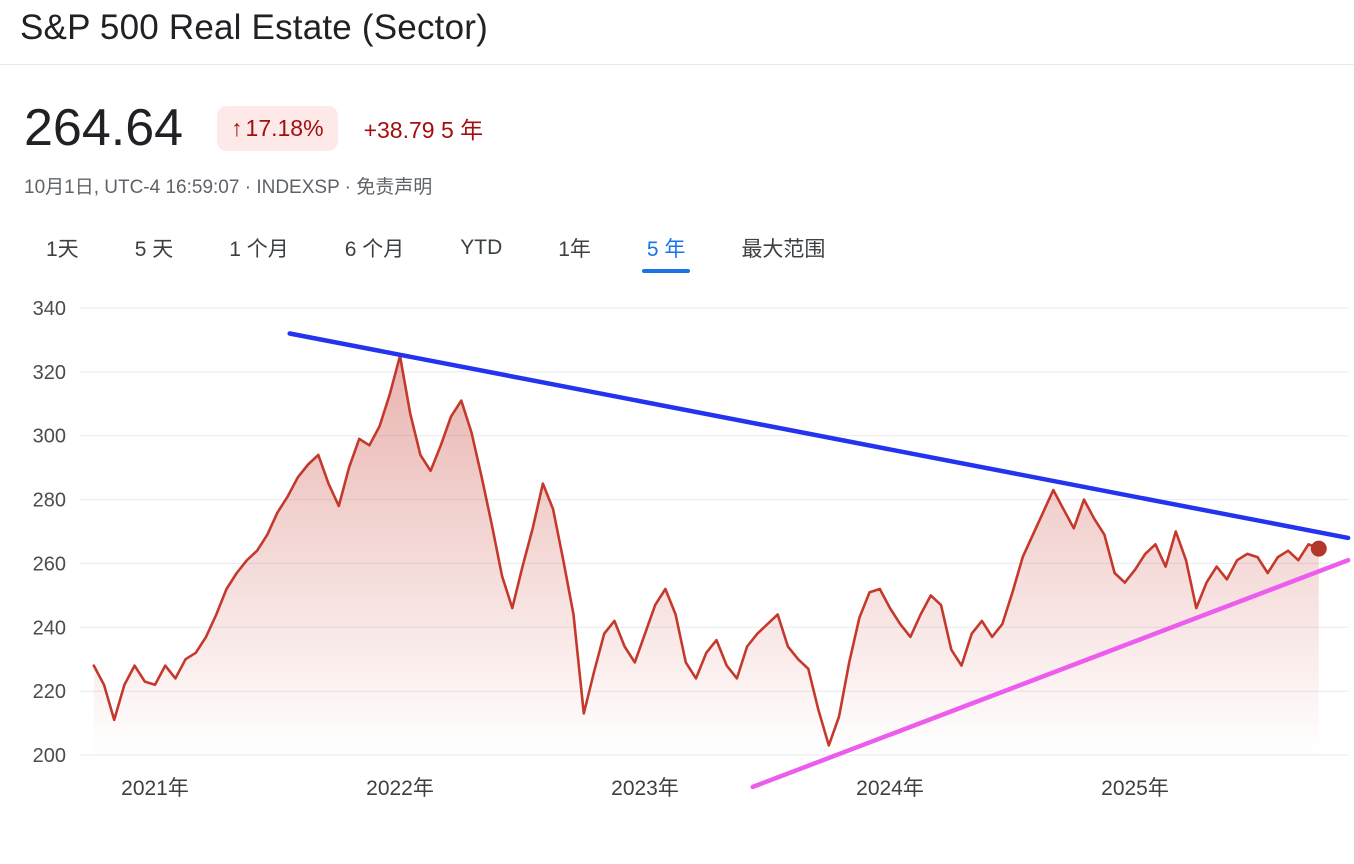 This screenshot has width=1354, height=864. Describe the element at coordinates (1135, 788) in the screenshot. I see `svg-text: 2025年` at that location.